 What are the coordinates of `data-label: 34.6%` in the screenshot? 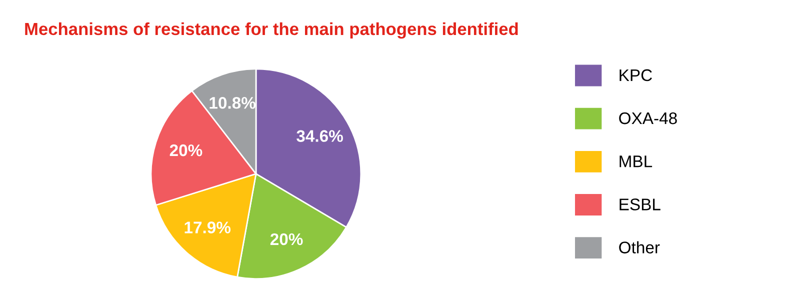 It's located at (319, 136).